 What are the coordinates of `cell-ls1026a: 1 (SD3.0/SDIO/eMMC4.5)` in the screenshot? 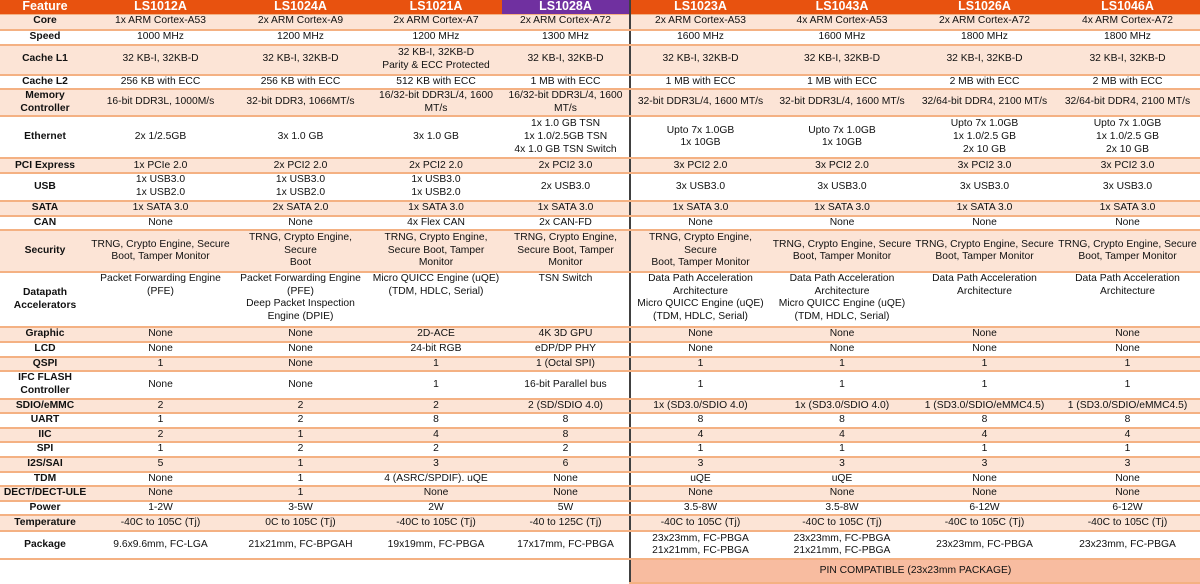 It's located at (984, 406).